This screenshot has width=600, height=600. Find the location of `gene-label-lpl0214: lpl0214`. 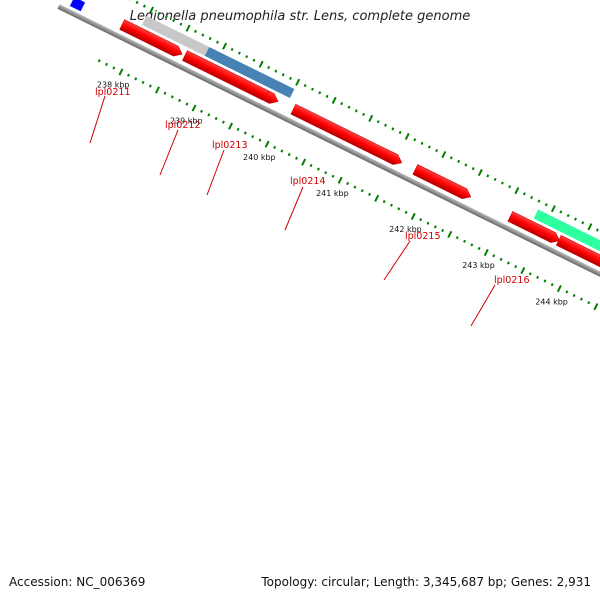

gene-label-lpl0214: lpl0214 is located at coordinates (308, 181).